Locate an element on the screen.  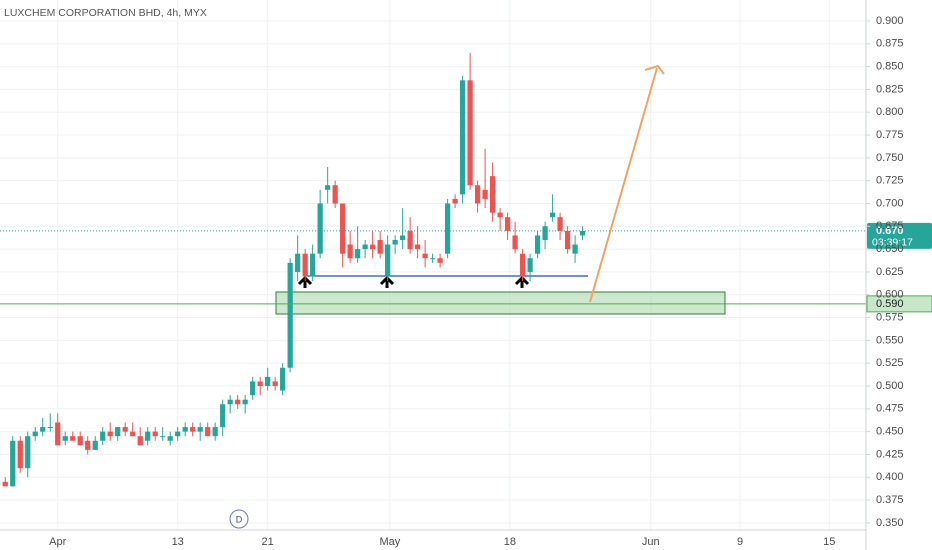
x-tick-label: May is located at coordinates (389, 542).